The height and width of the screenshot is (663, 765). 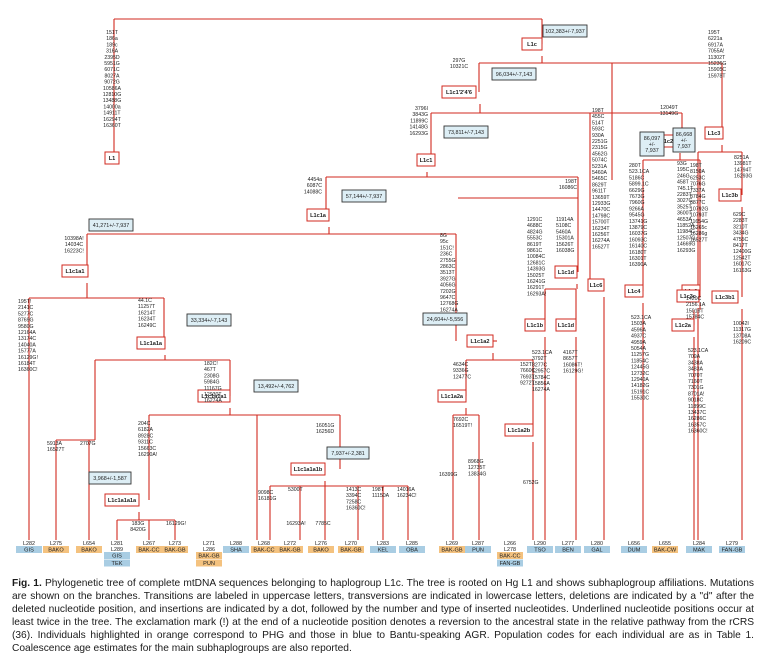 I want to click on age-estimate: 3,968+/-1,587, so click(x=109, y=479).